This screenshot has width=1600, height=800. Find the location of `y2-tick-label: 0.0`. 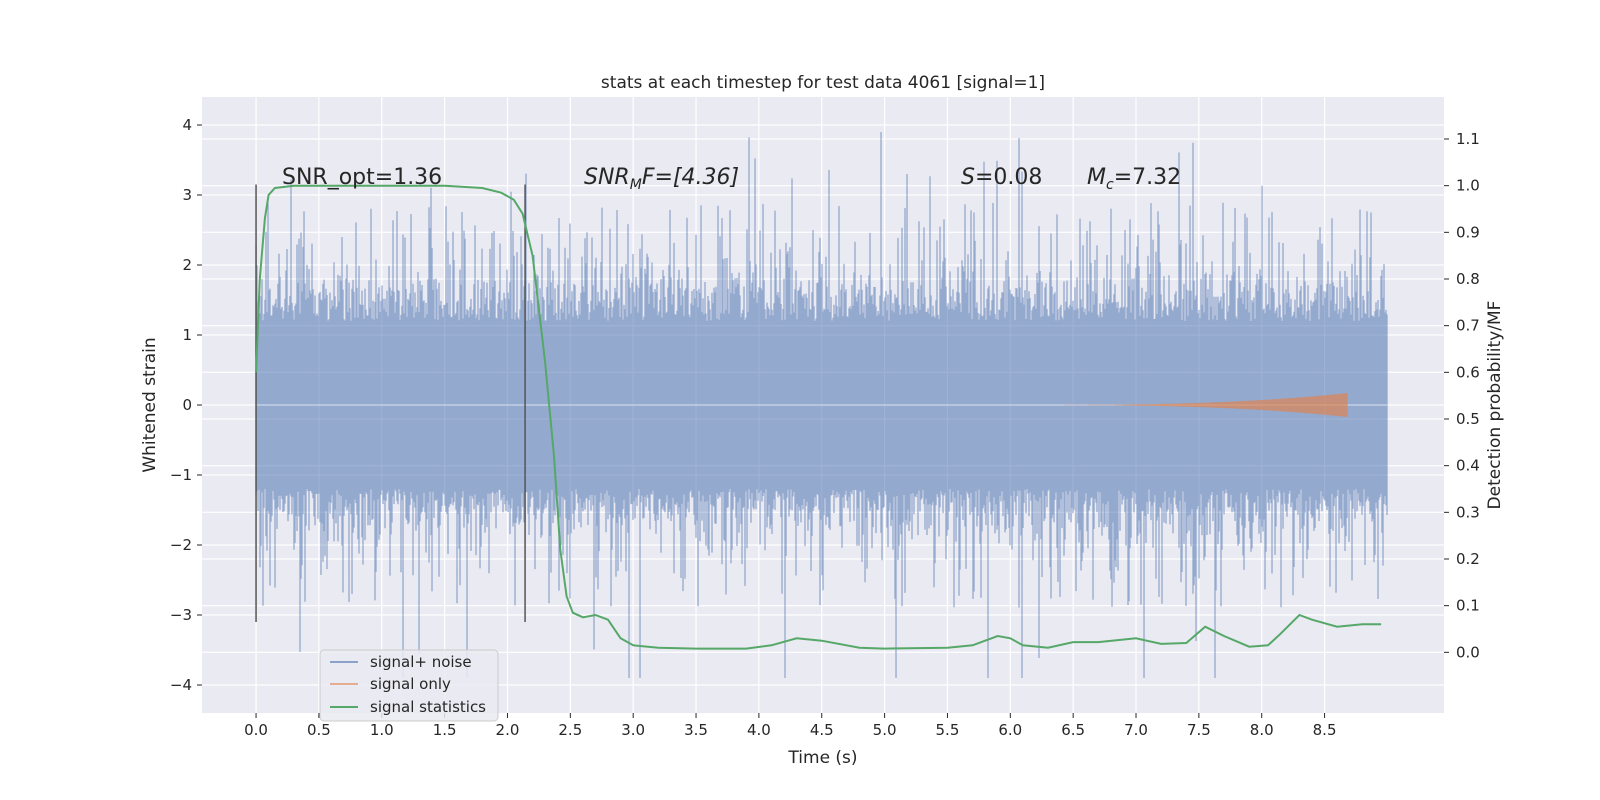

y2-tick-label: 0.0 is located at coordinates (1468, 652).